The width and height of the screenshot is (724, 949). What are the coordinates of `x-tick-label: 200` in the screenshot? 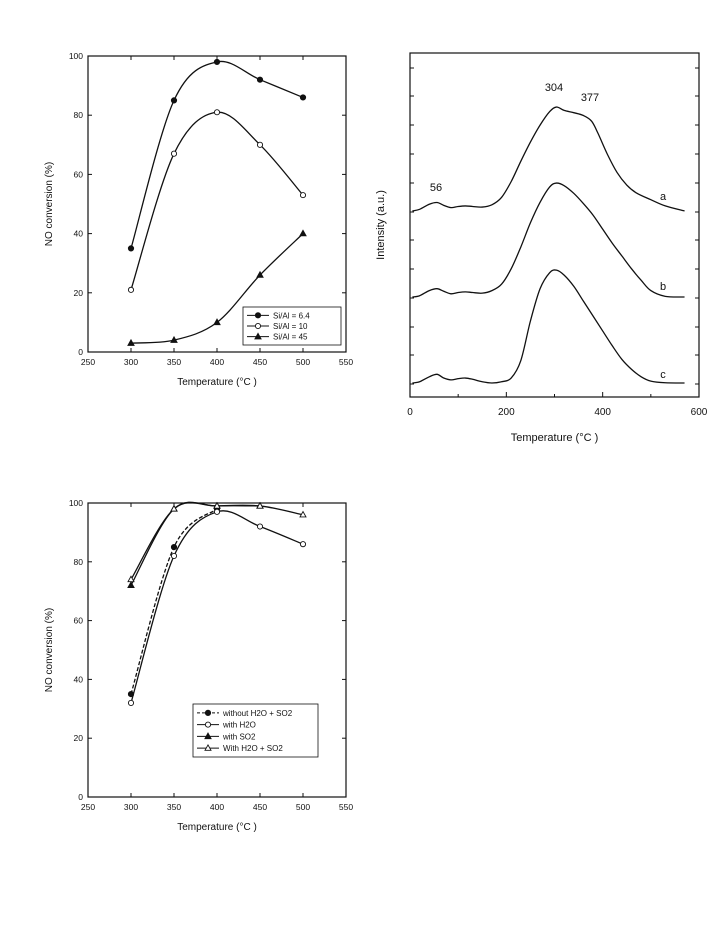 It's located at (506, 412).